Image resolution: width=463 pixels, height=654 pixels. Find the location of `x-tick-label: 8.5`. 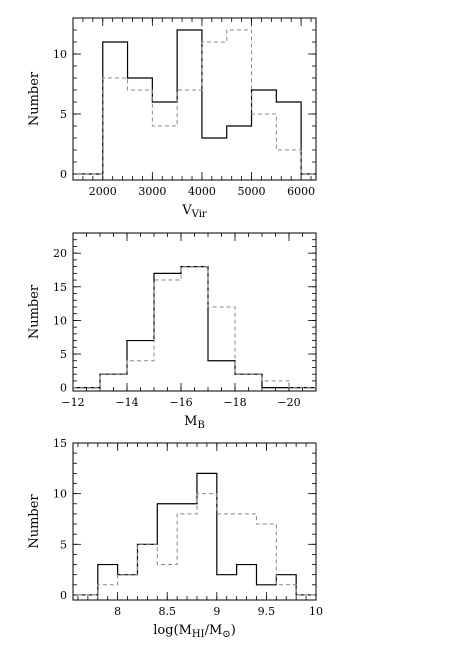

x-tick-label: 8.5 is located at coordinates (167, 611).